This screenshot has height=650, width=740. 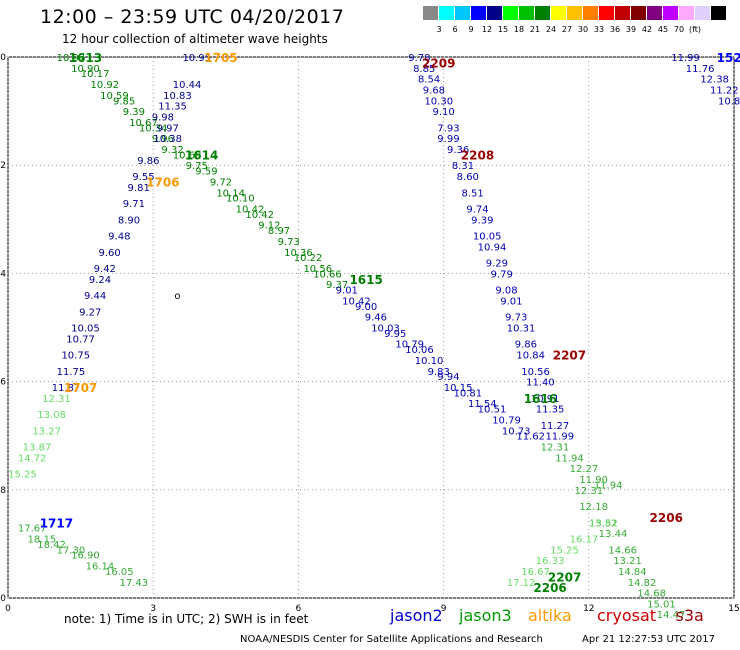 What do you see at coordinates (376, 318) in the screenshot?
I see `swh-value: 9.46` at bounding box center [376, 318].